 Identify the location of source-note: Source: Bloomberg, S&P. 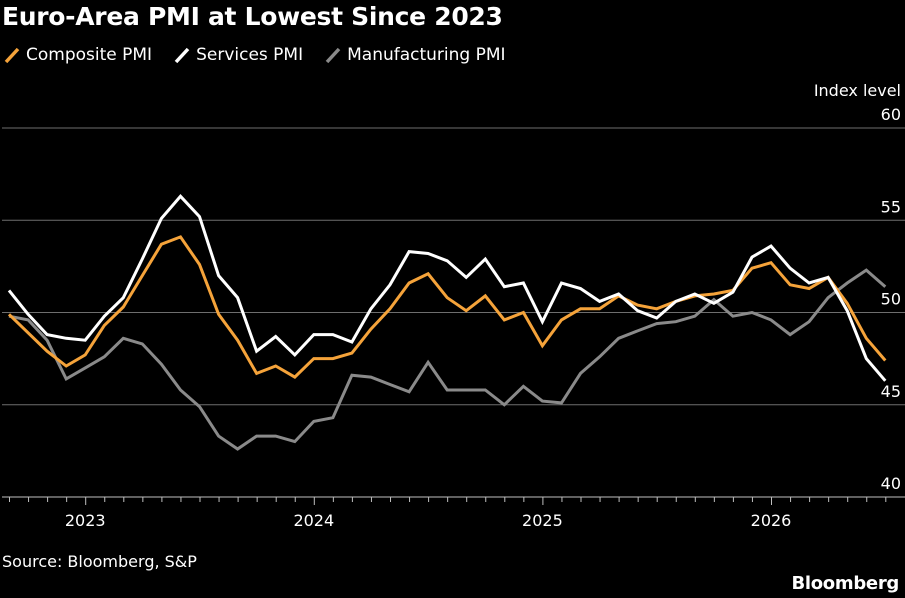
(99, 561).